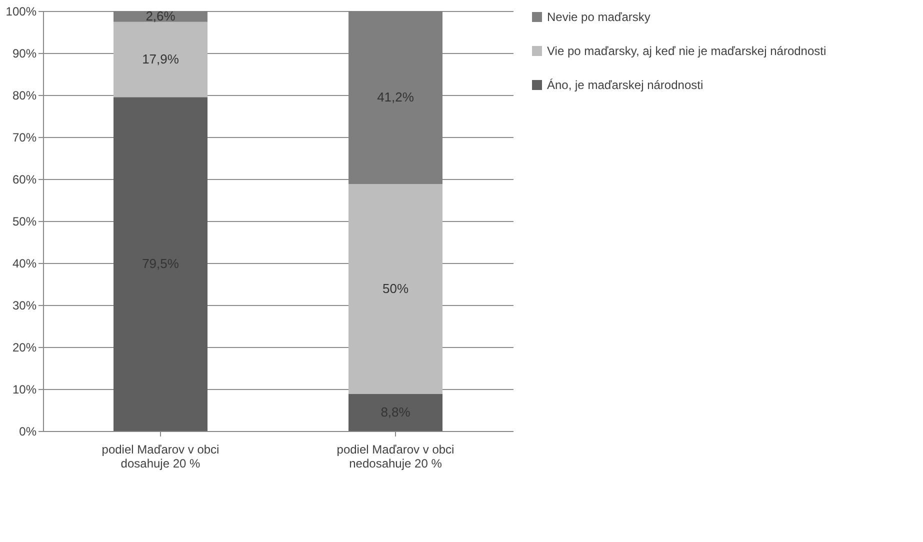  Describe the element at coordinates (24, 221) in the screenshot. I see `y-tick-label: 50%` at that location.